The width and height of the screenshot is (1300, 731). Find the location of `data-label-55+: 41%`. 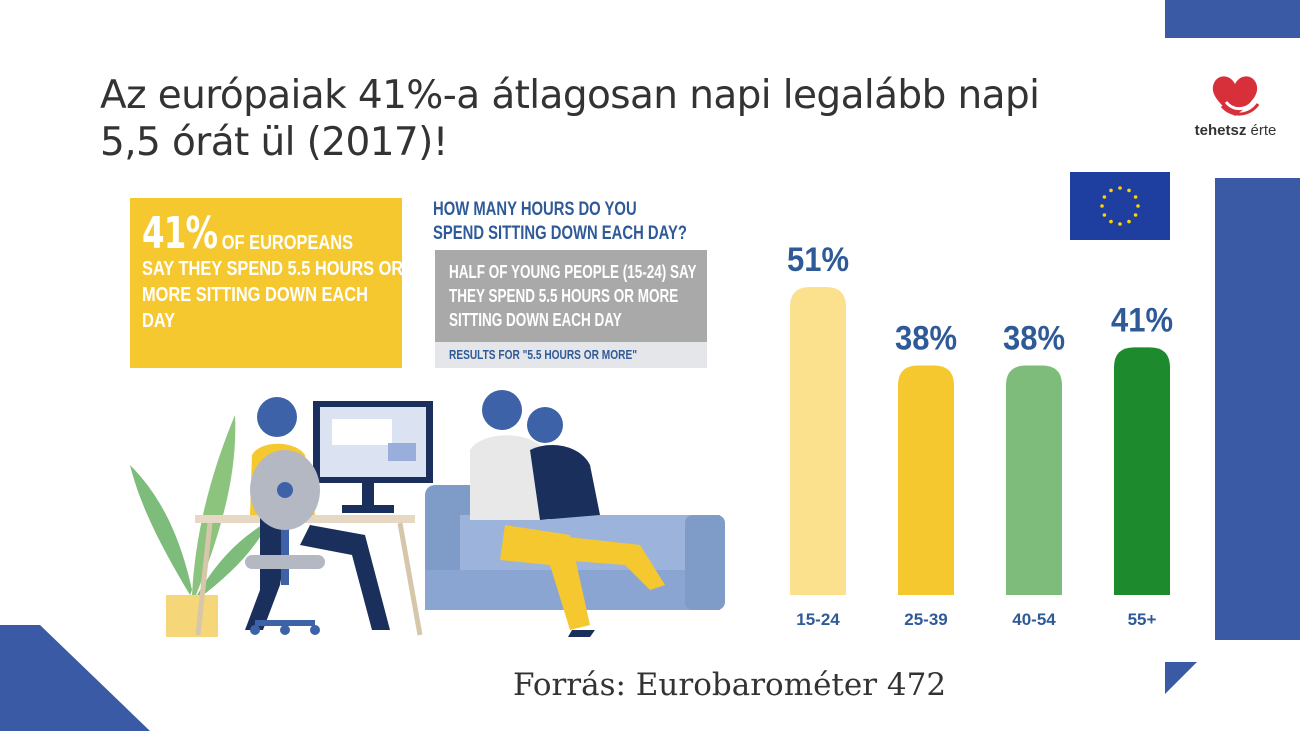

data-label-55+: 41% is located at coordinates (1142, 320).